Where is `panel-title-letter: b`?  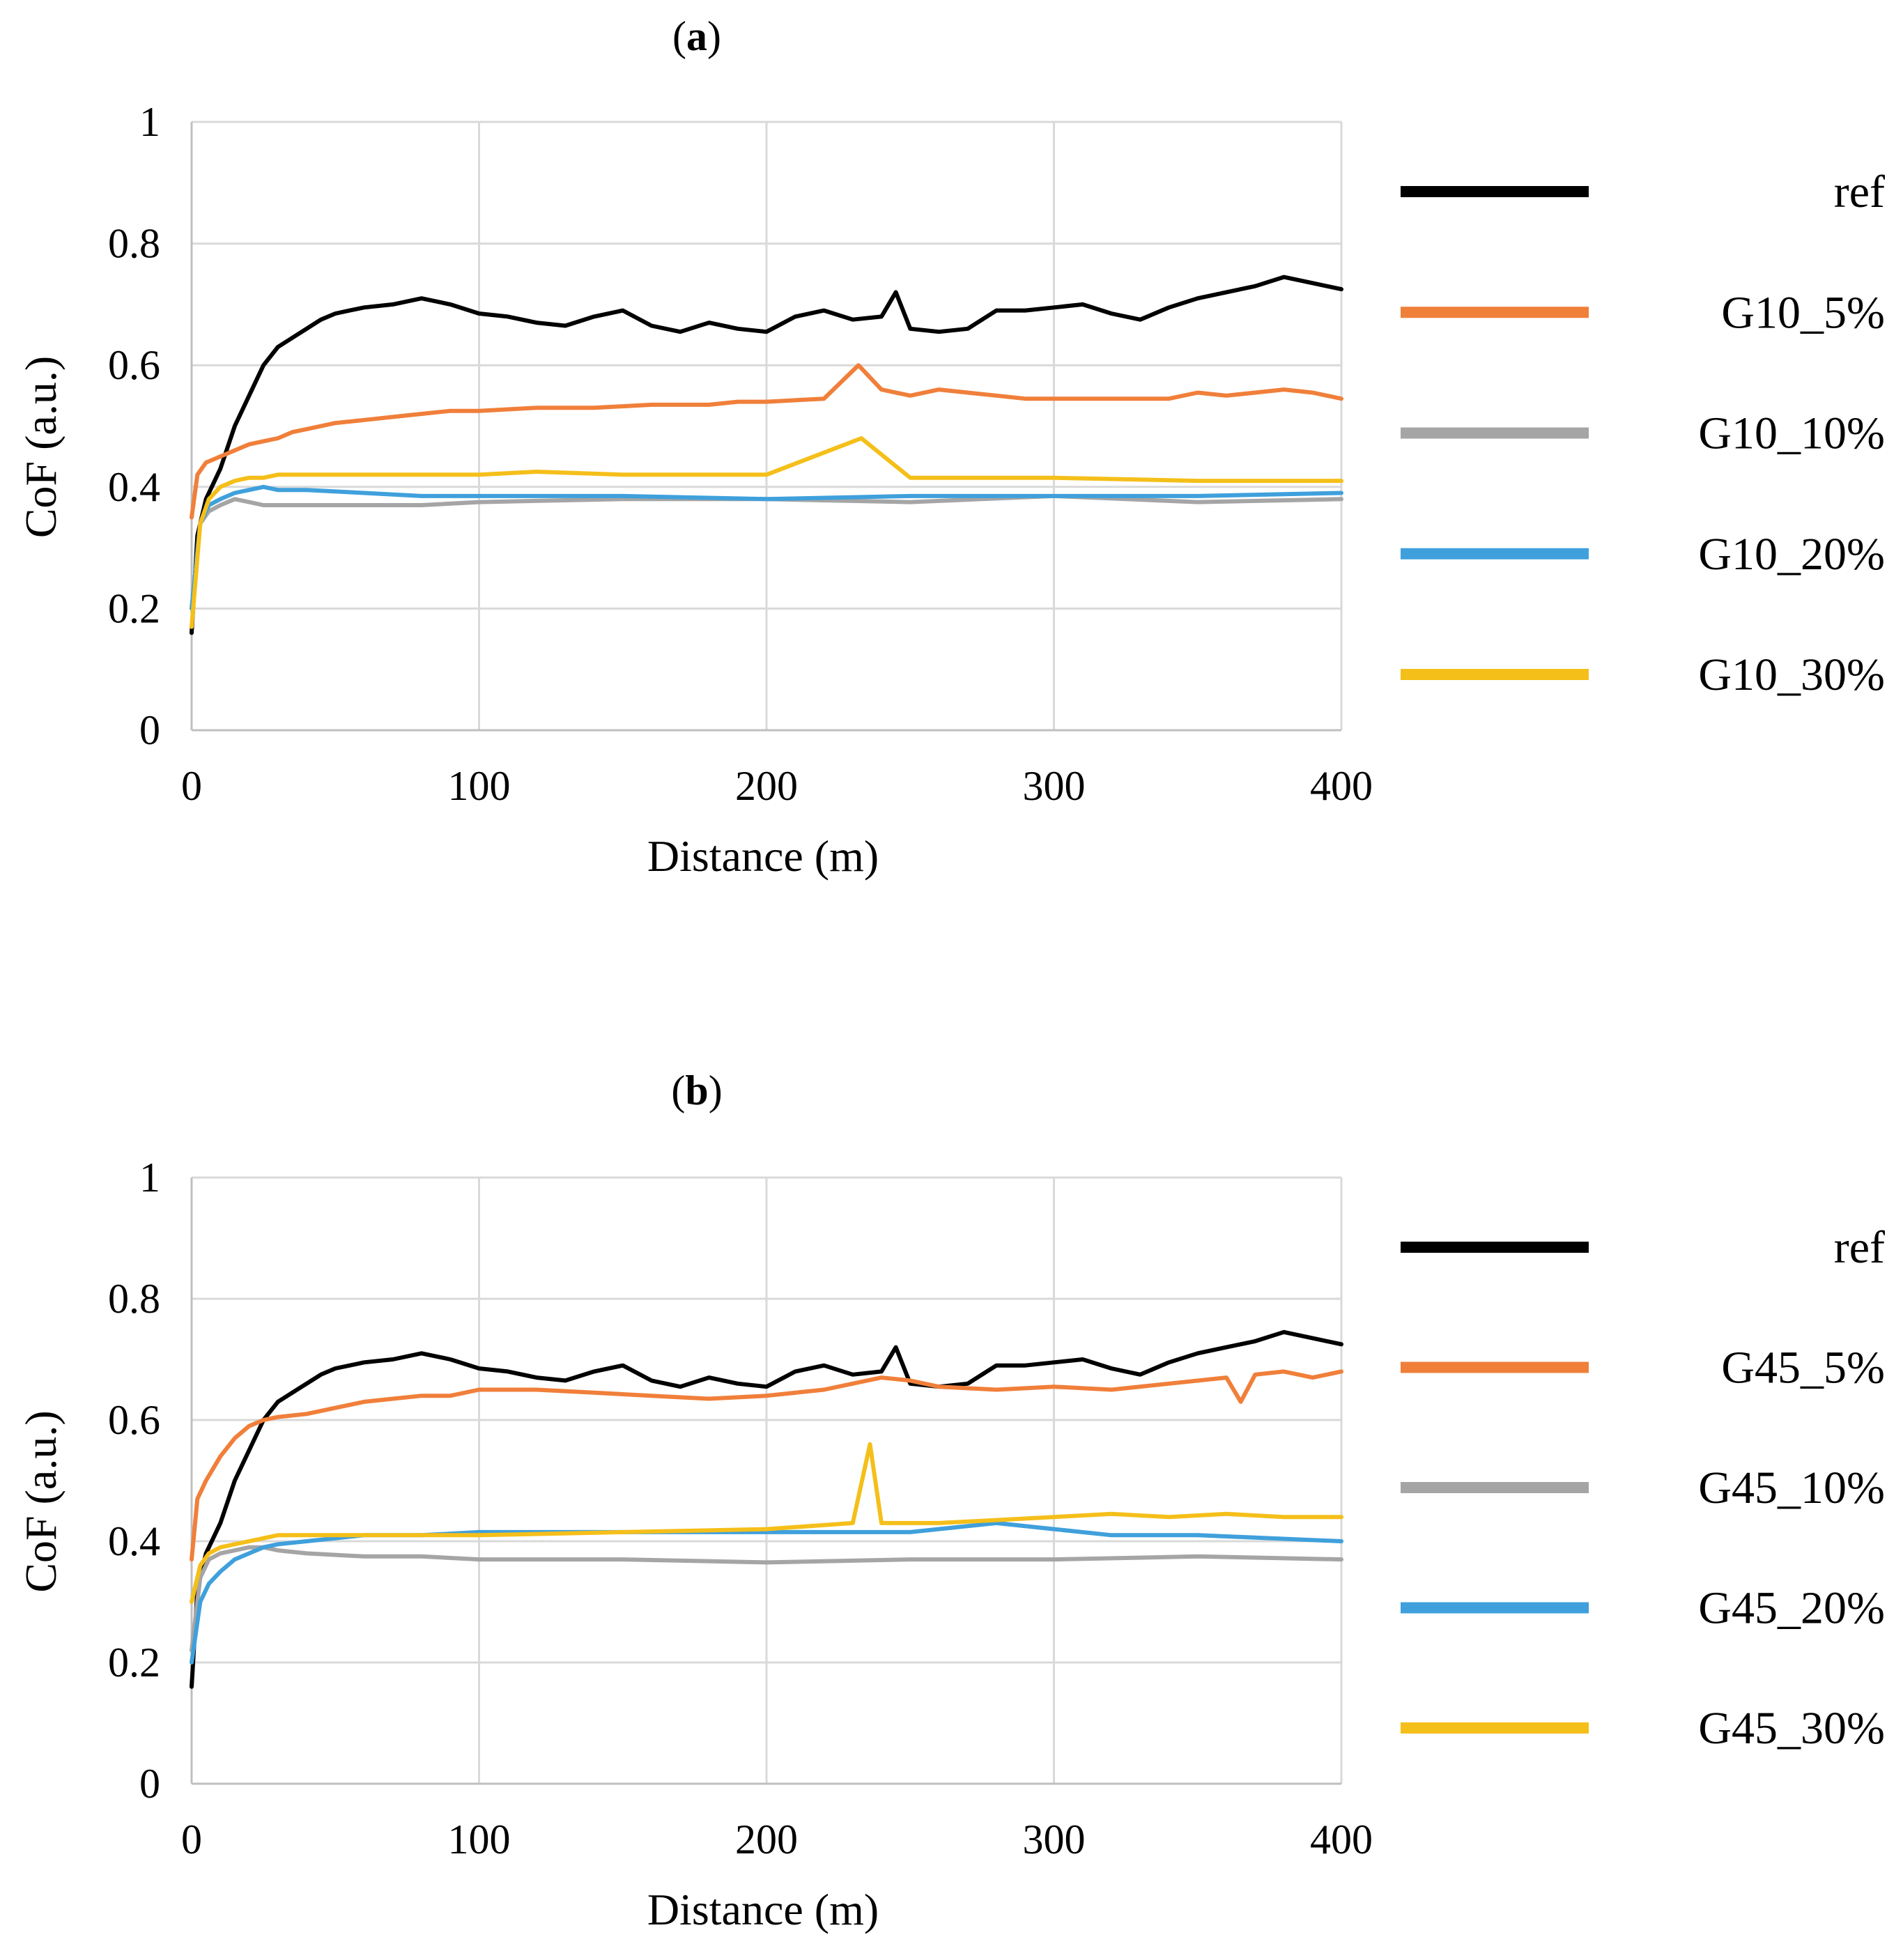 panel-title-letter: b is located at coordinates (696, 1090).